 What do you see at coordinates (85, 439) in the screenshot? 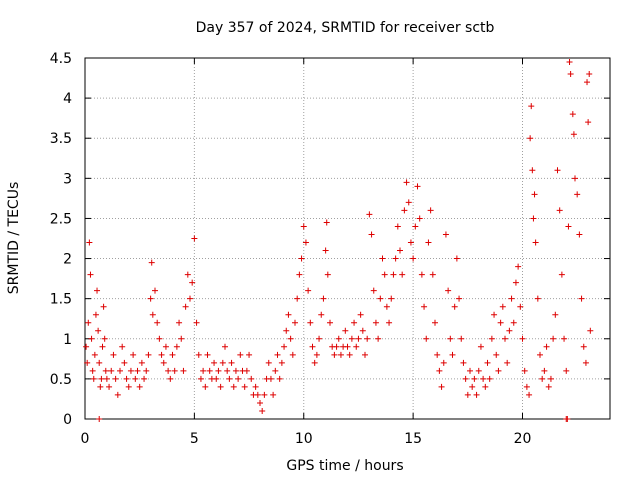
I see `x-tick-label: 0` at bounding box center [85, 439].